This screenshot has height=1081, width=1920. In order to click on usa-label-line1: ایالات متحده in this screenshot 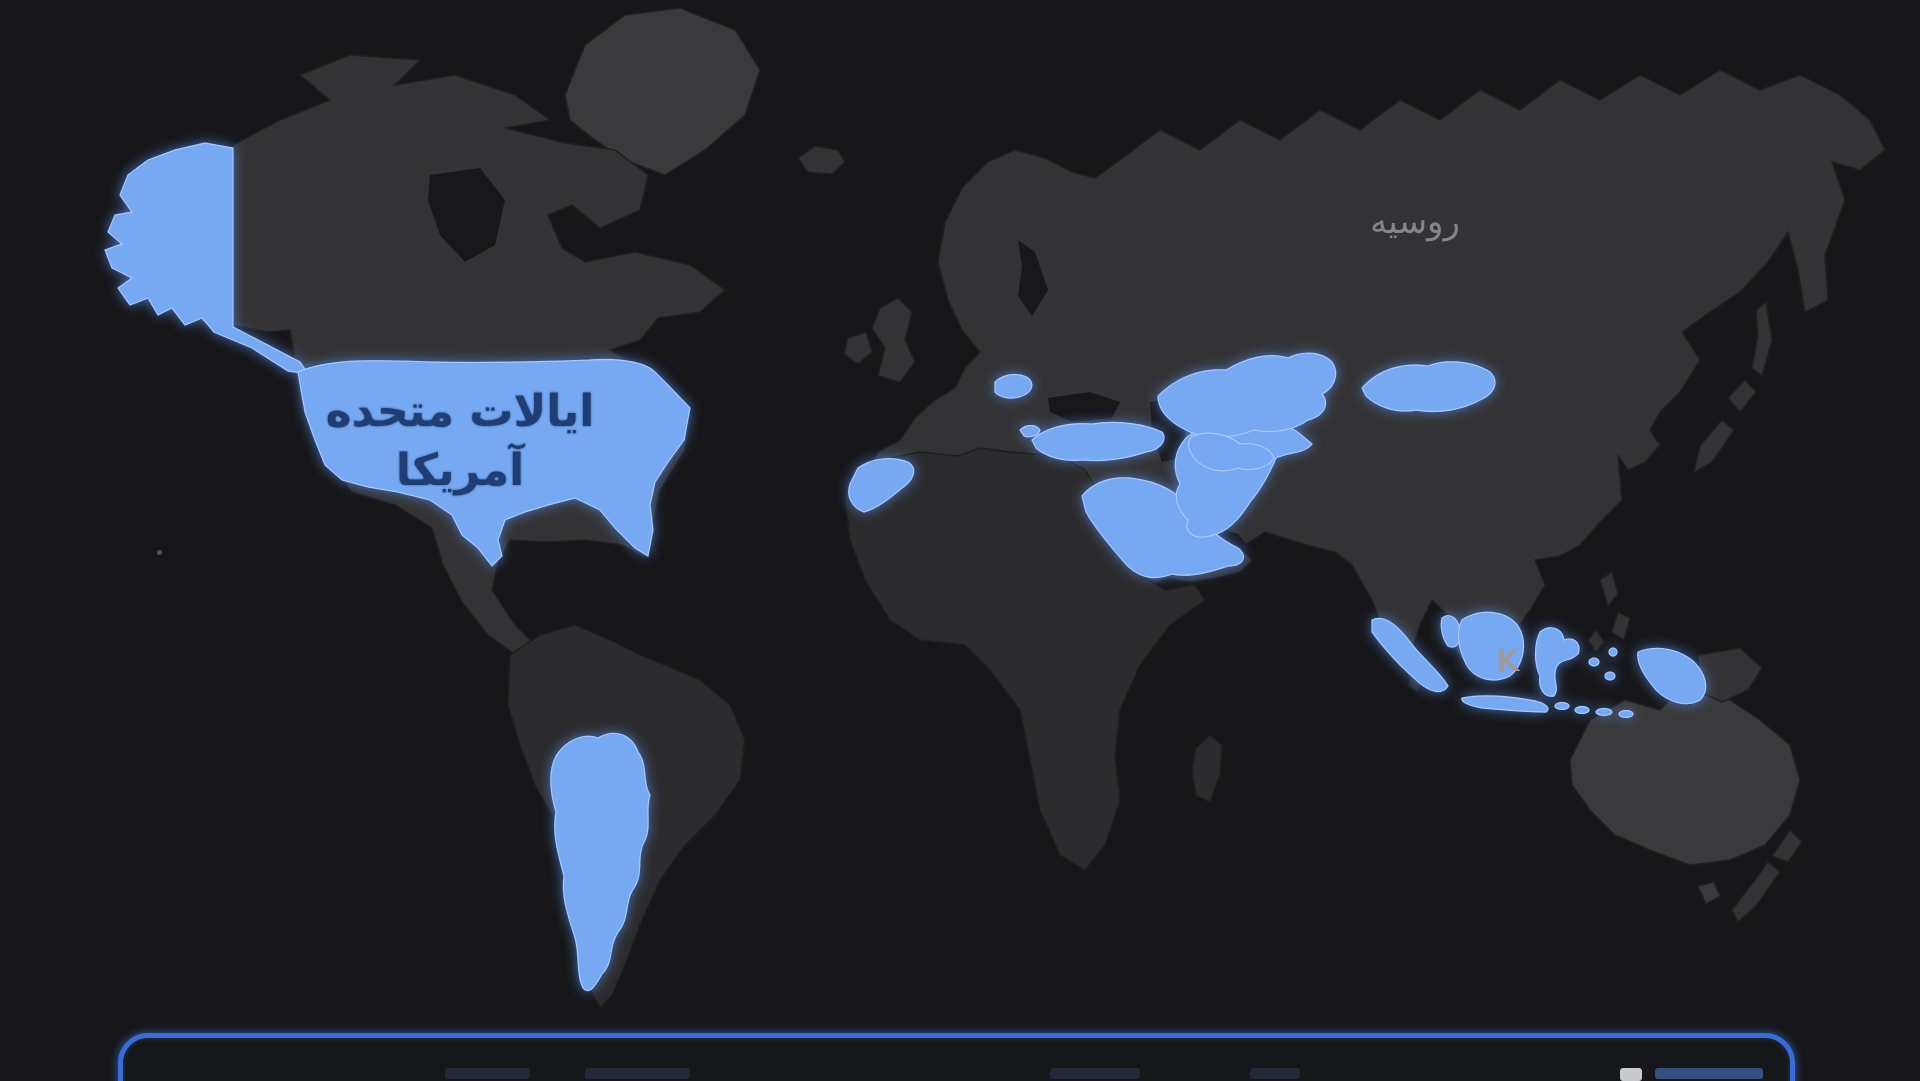, I will do `click(460, 411)`.